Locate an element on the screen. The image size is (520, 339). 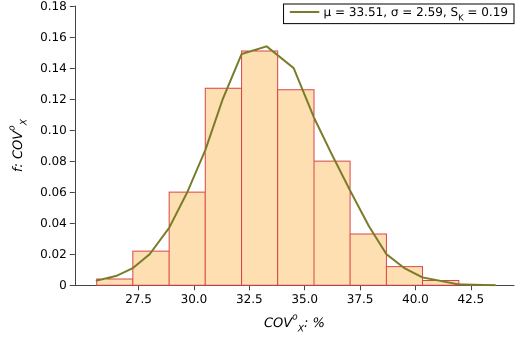
x-tick-label: 27.5 is located at coordinates (138, 299).